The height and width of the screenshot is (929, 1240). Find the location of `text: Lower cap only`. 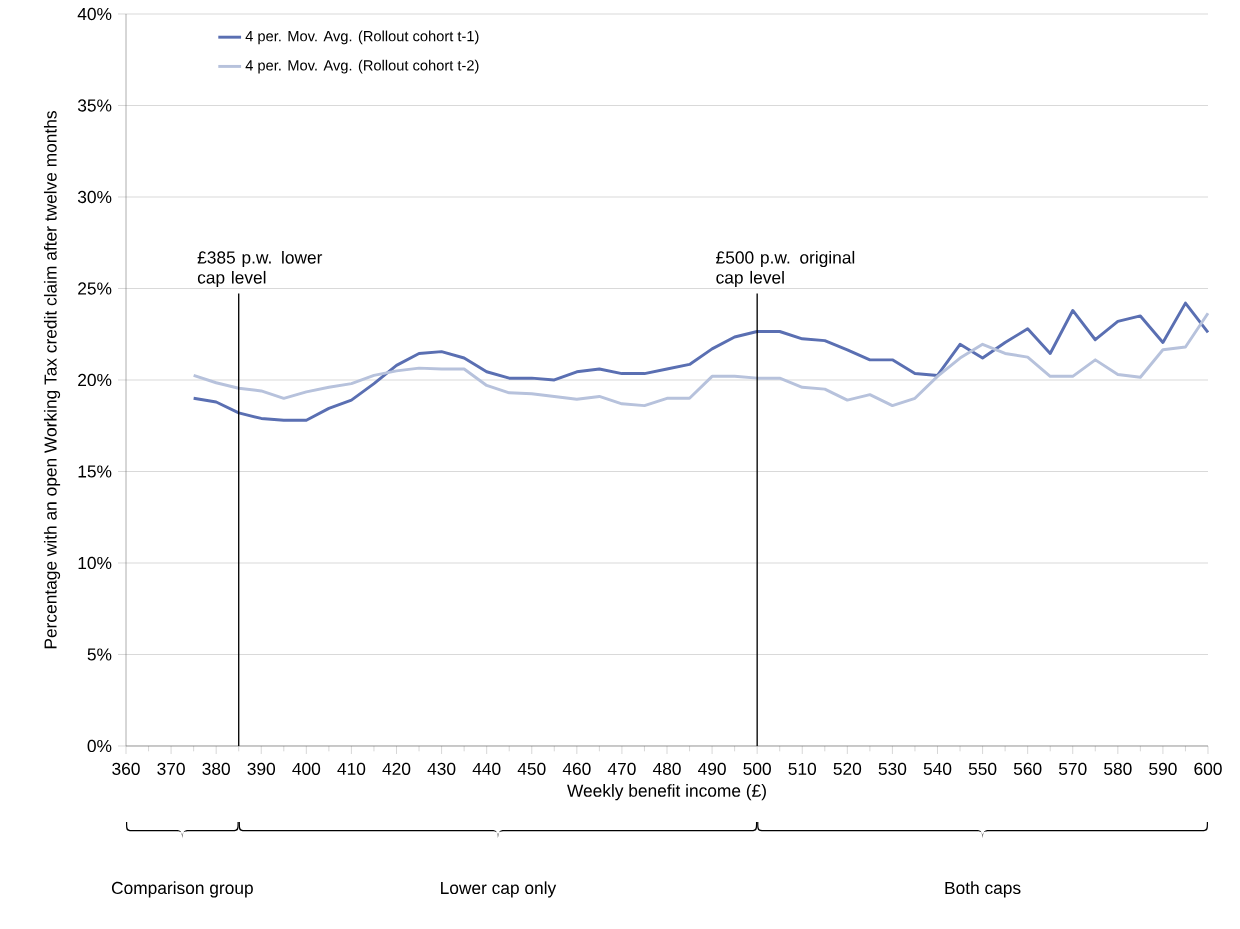

text: Lower cap only is located at coordinates (499, 889).